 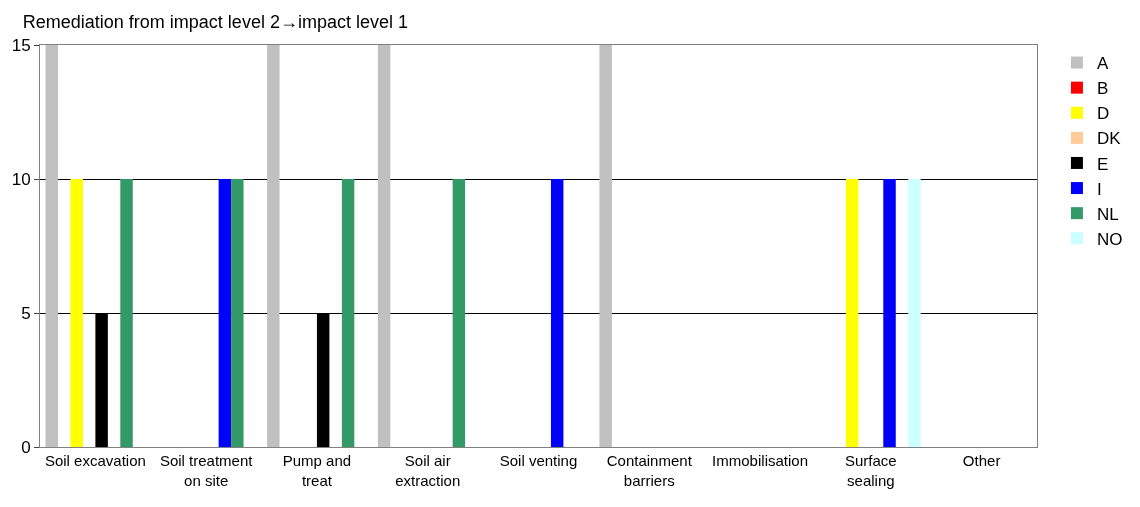 What do you see at coordinates (428, 470) in the screenshot?
I see `x-tick-label: Soil air extraction` at bounding box center [428, 470].